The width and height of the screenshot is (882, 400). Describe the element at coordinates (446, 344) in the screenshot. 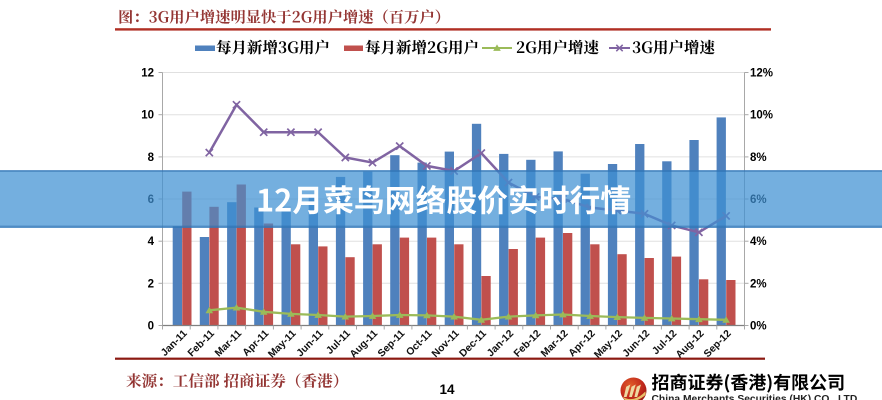

I see `svg-text: Nov-11` at that location.